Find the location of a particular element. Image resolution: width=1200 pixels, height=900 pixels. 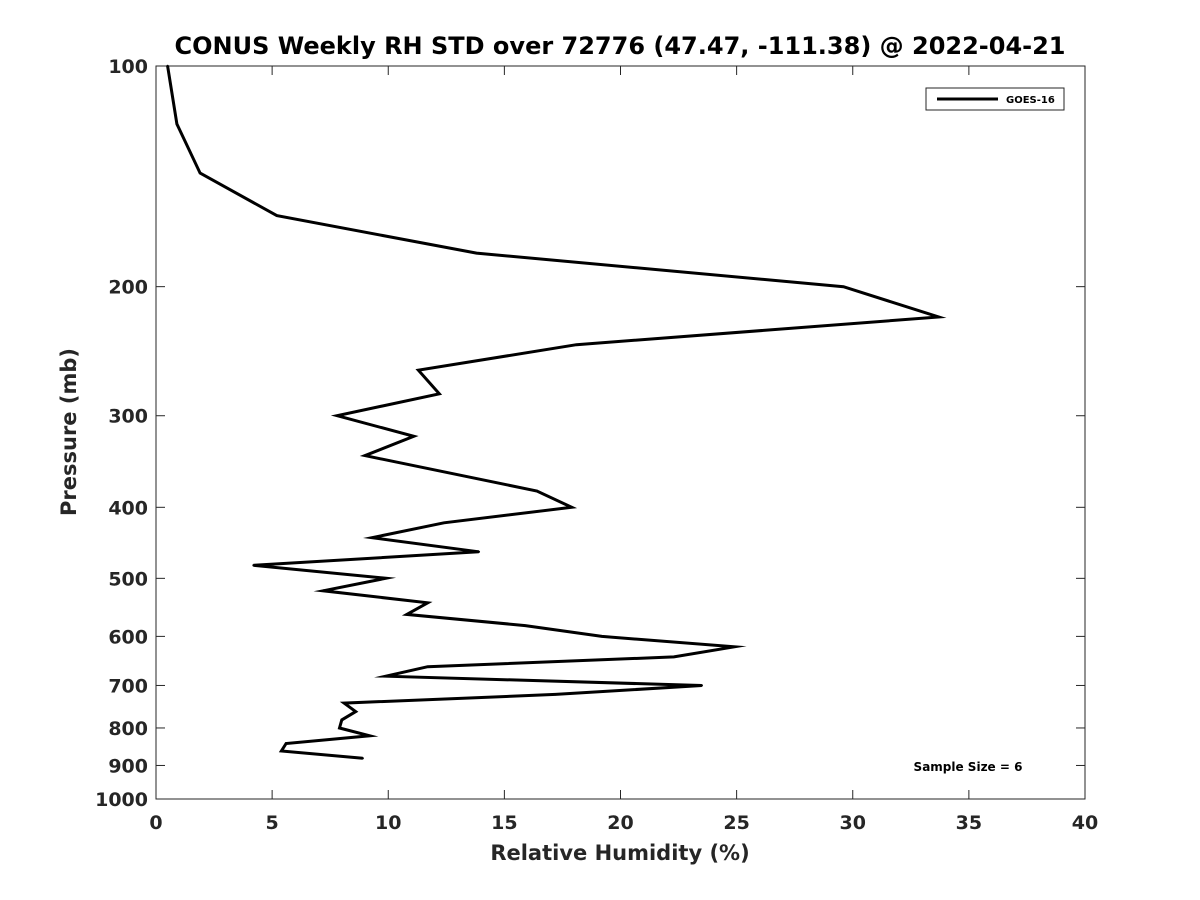

y-tick-label: 900 is located at coordinates (128, 766).